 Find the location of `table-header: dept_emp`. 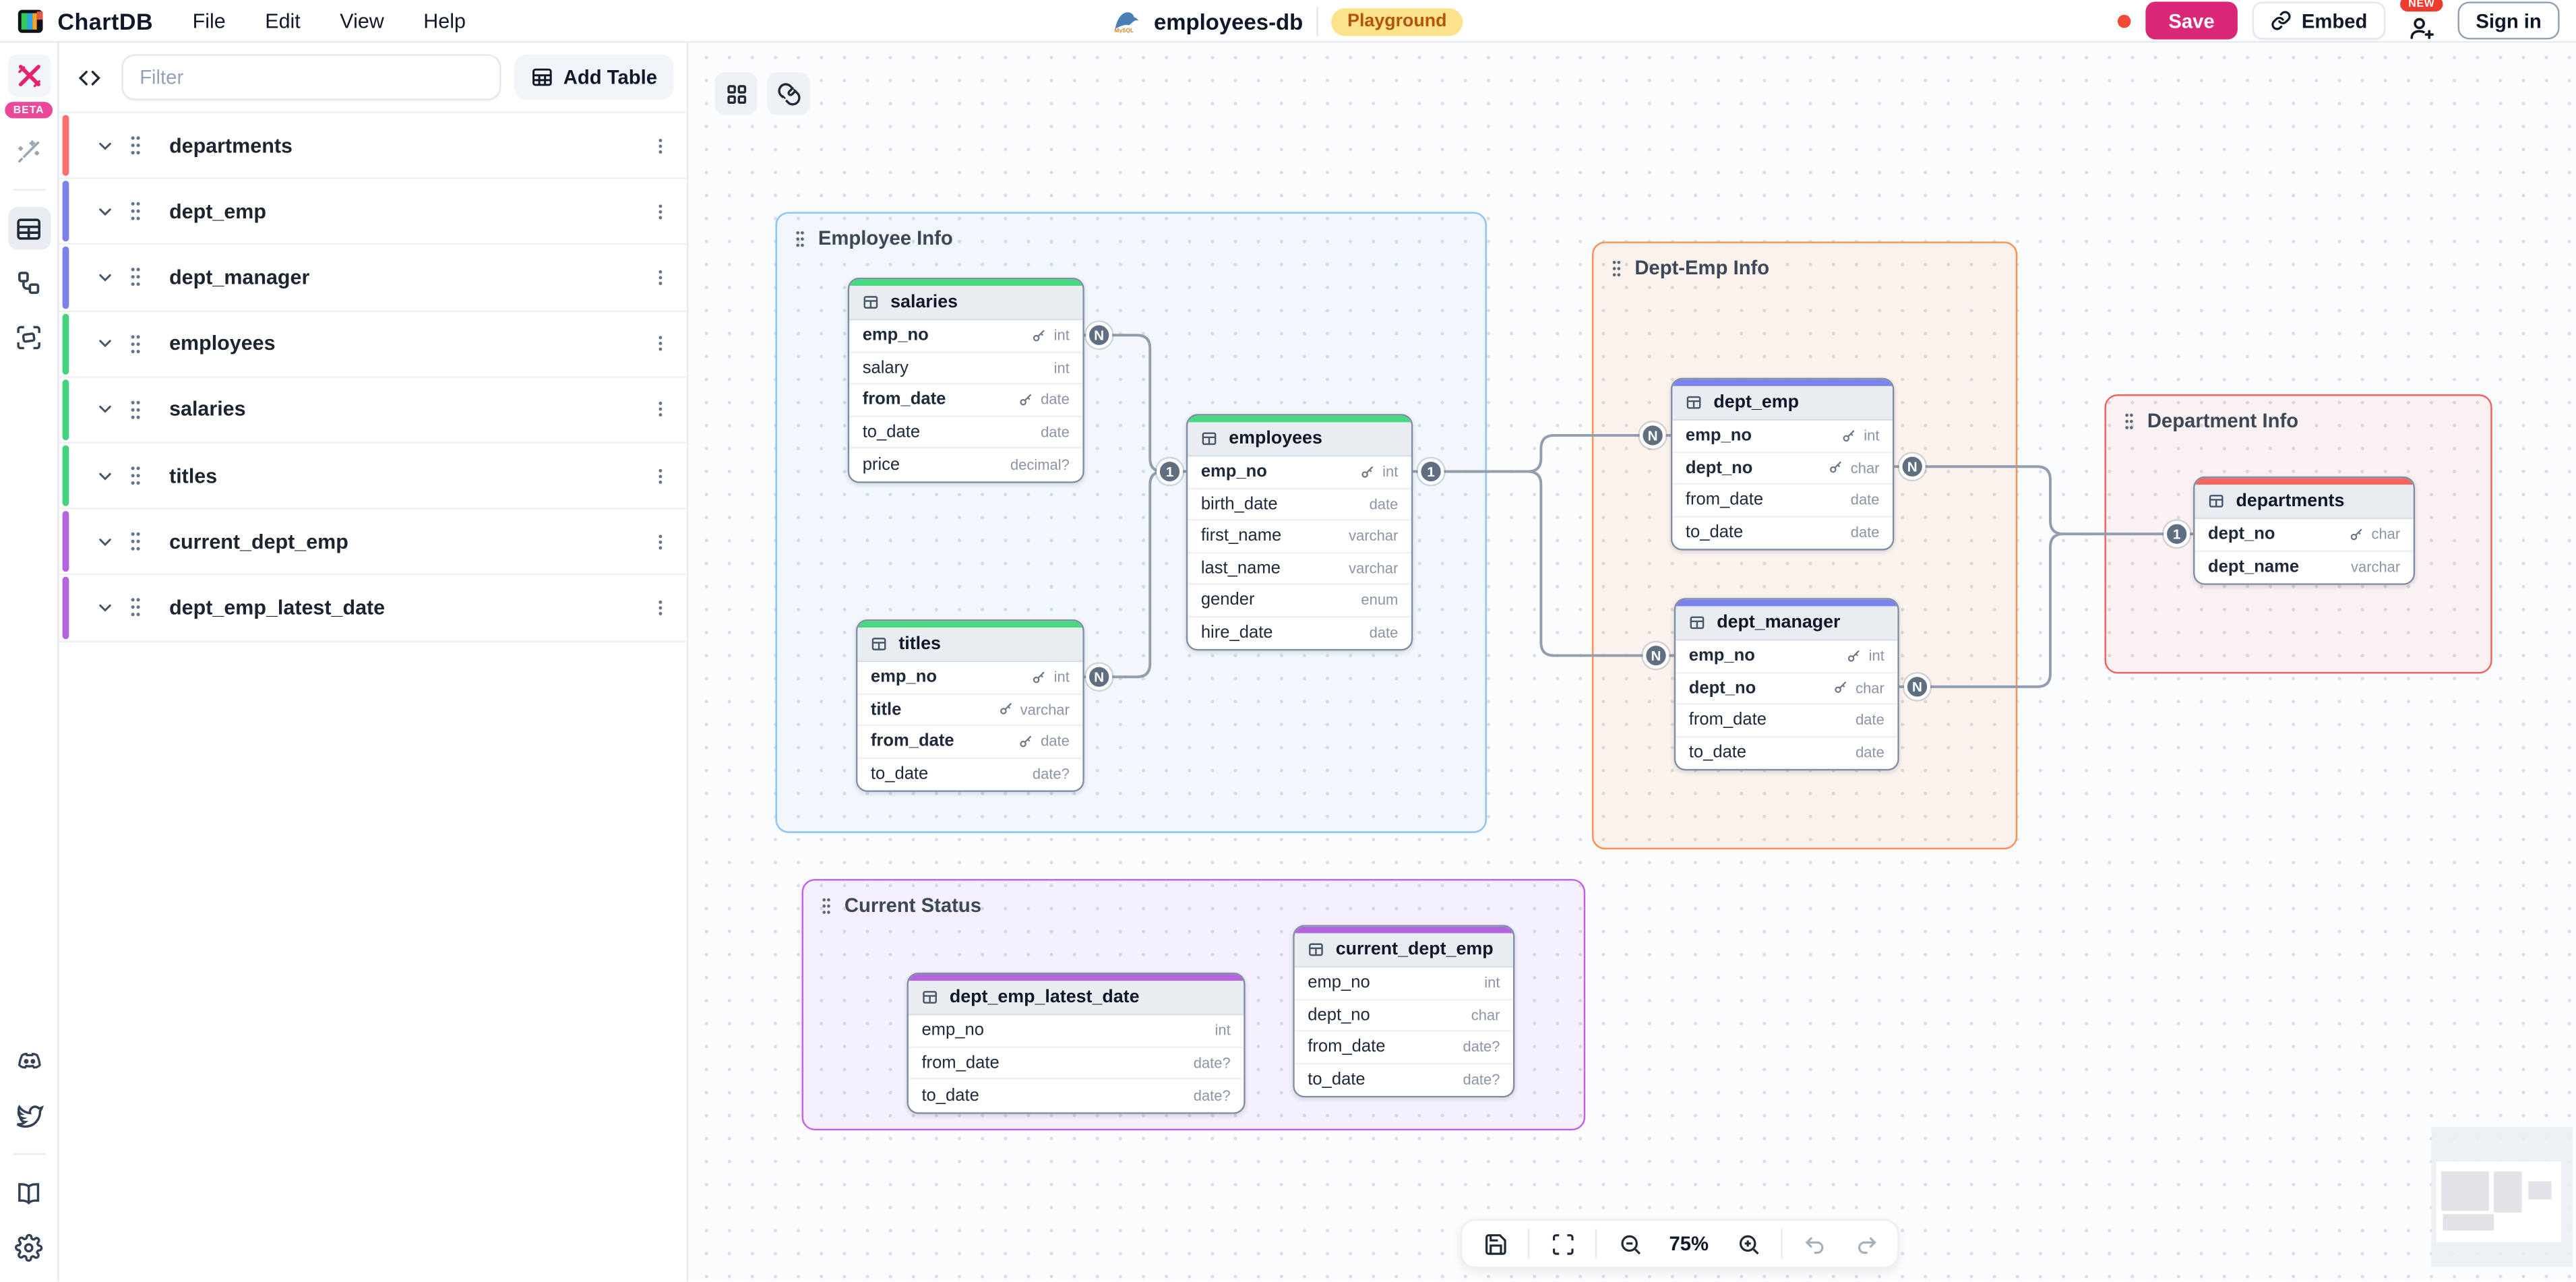

table-header: dept_emp is located at coordinates (1783, 403).